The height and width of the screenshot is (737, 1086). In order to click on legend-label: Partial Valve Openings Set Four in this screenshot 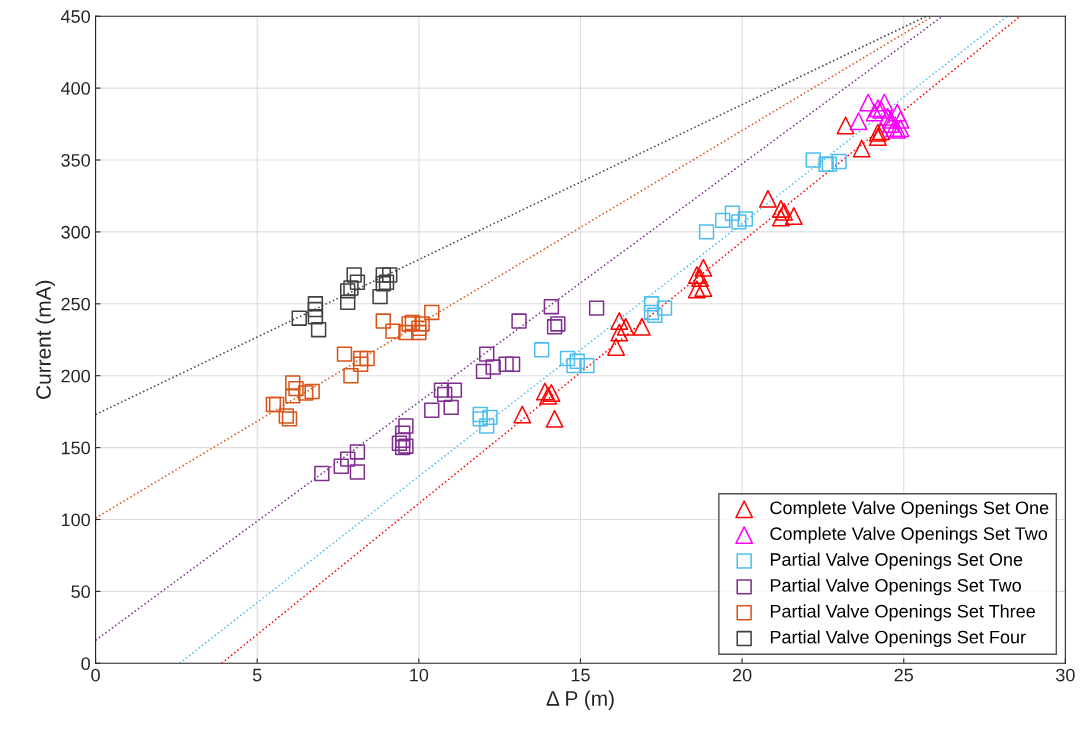, I will do `click(898, 639)`.